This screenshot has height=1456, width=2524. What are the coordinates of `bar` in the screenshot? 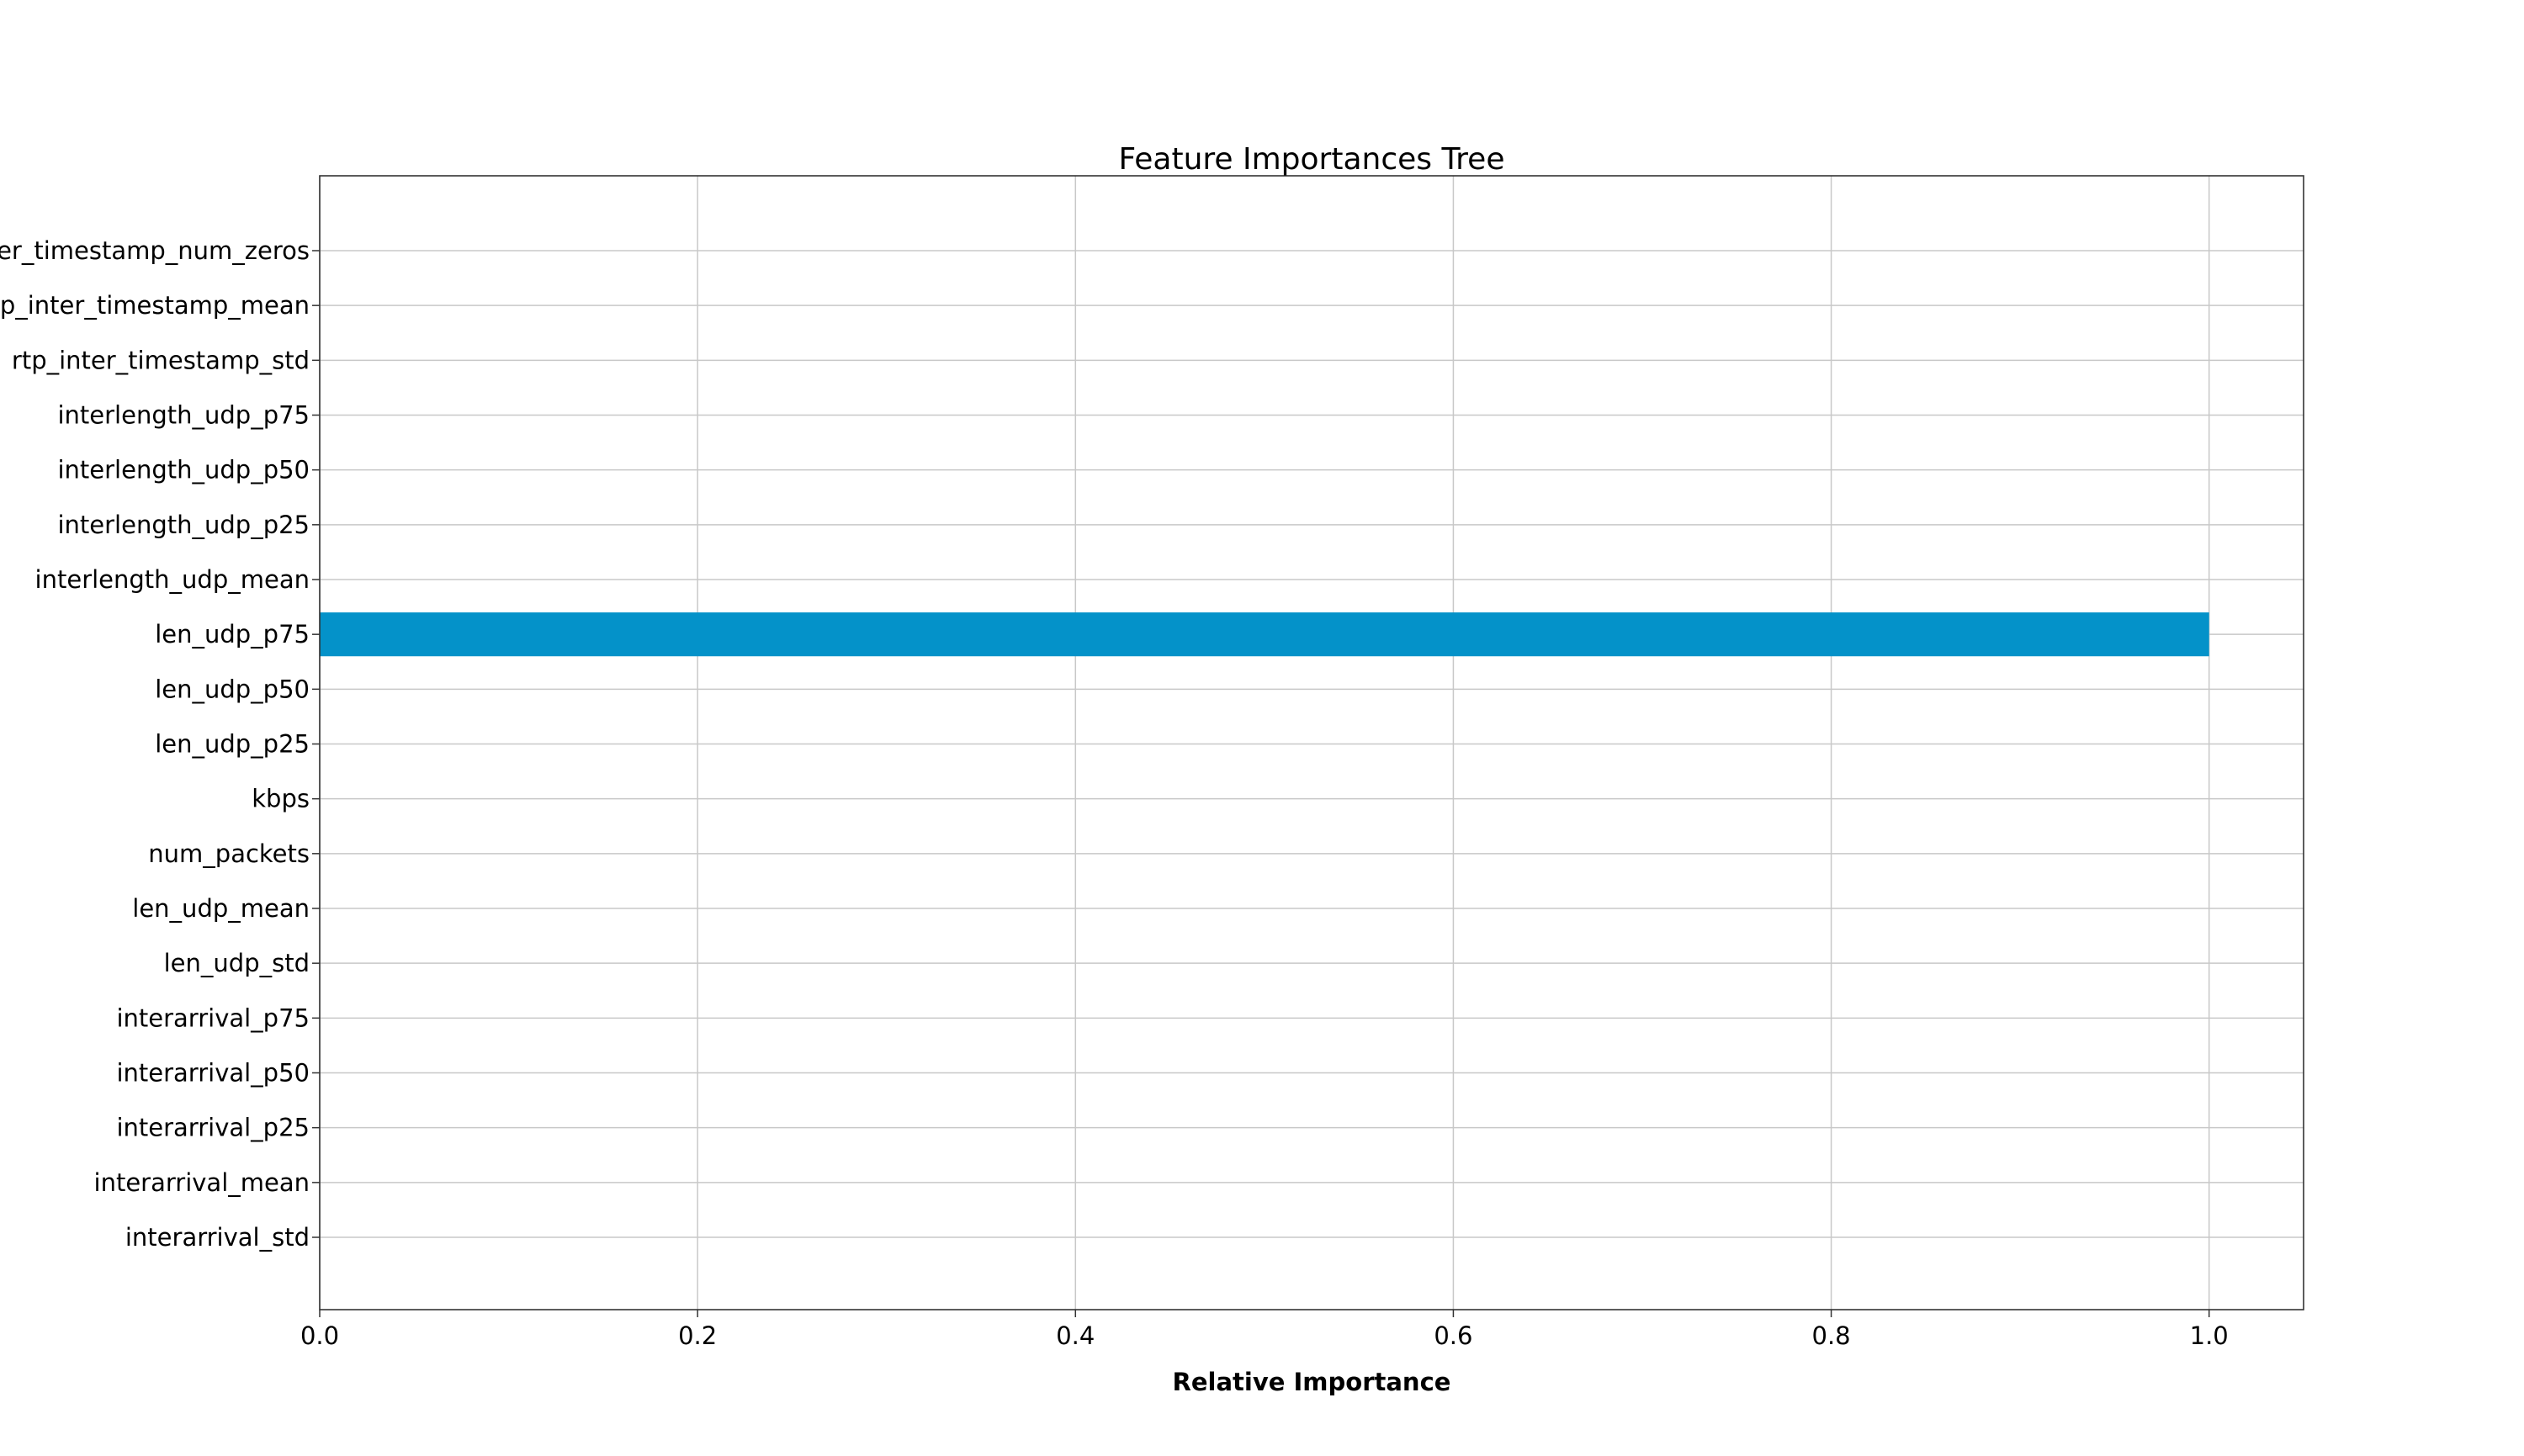 It's located at (1265, 634).